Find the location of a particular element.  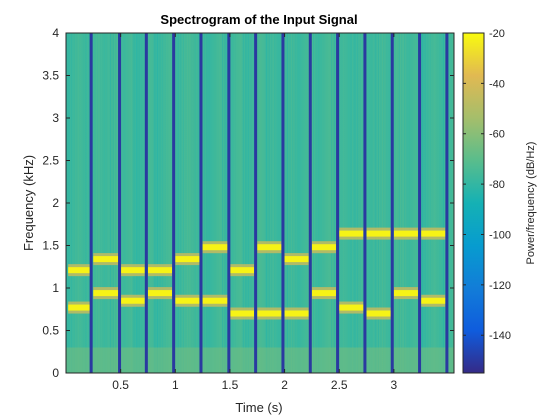

colorbar-border is located at coordinates (473, 203).